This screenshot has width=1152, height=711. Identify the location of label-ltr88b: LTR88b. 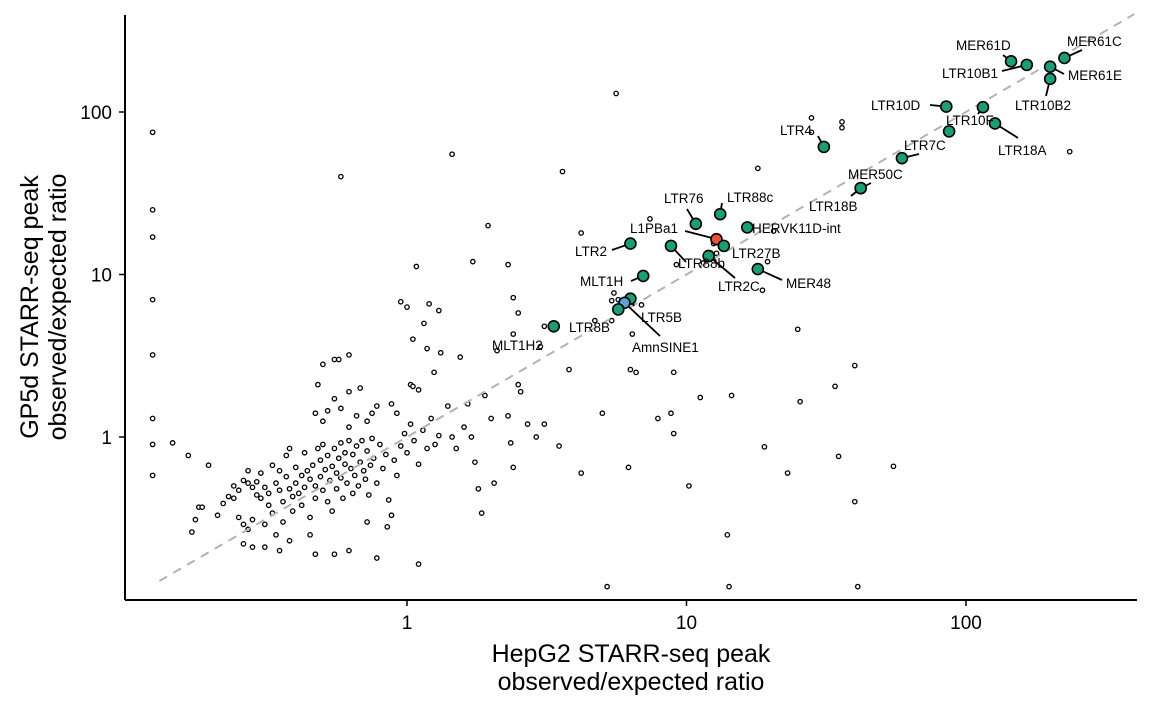
(701, 263).